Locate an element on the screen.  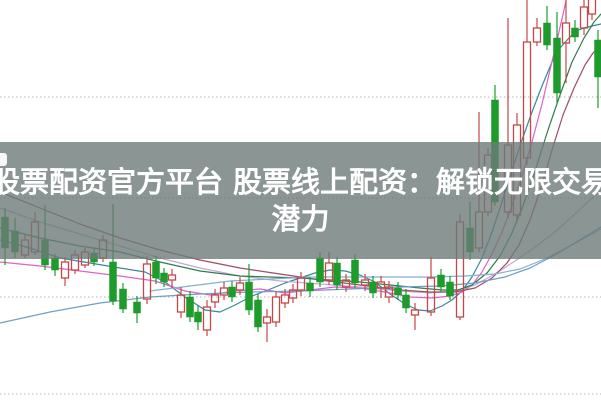
banner-title-line2: 潜力 is located at coordinates (300, 218).